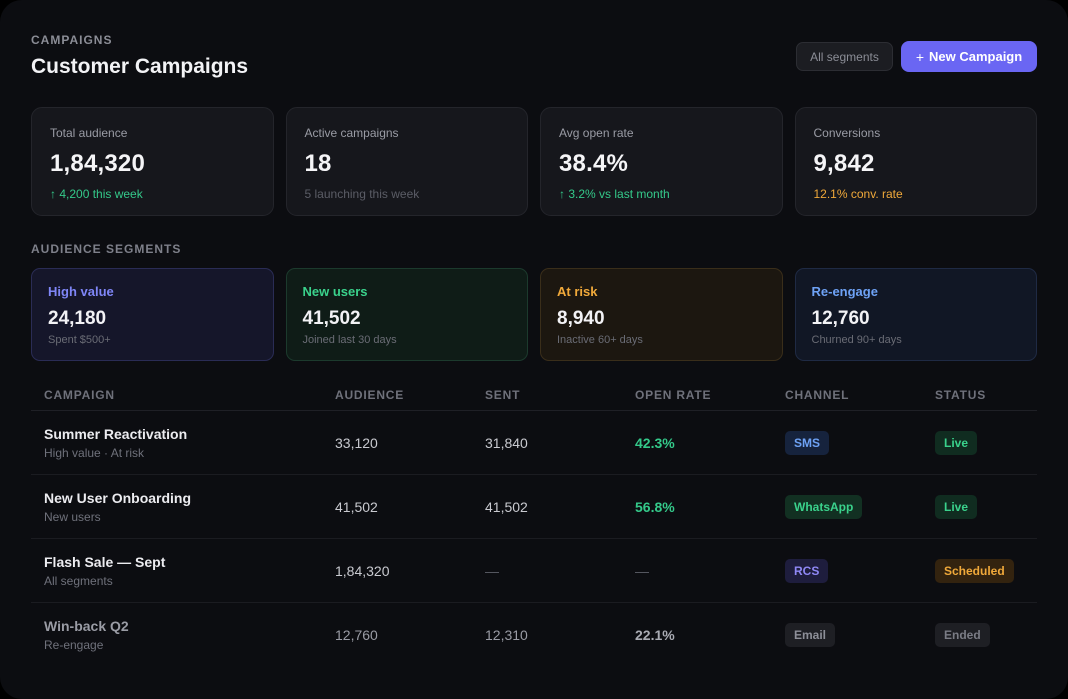 The width and height of the screenshot is (1068, 699). I want to click on campaign-name: Win-back Q2, so click(86, 626).